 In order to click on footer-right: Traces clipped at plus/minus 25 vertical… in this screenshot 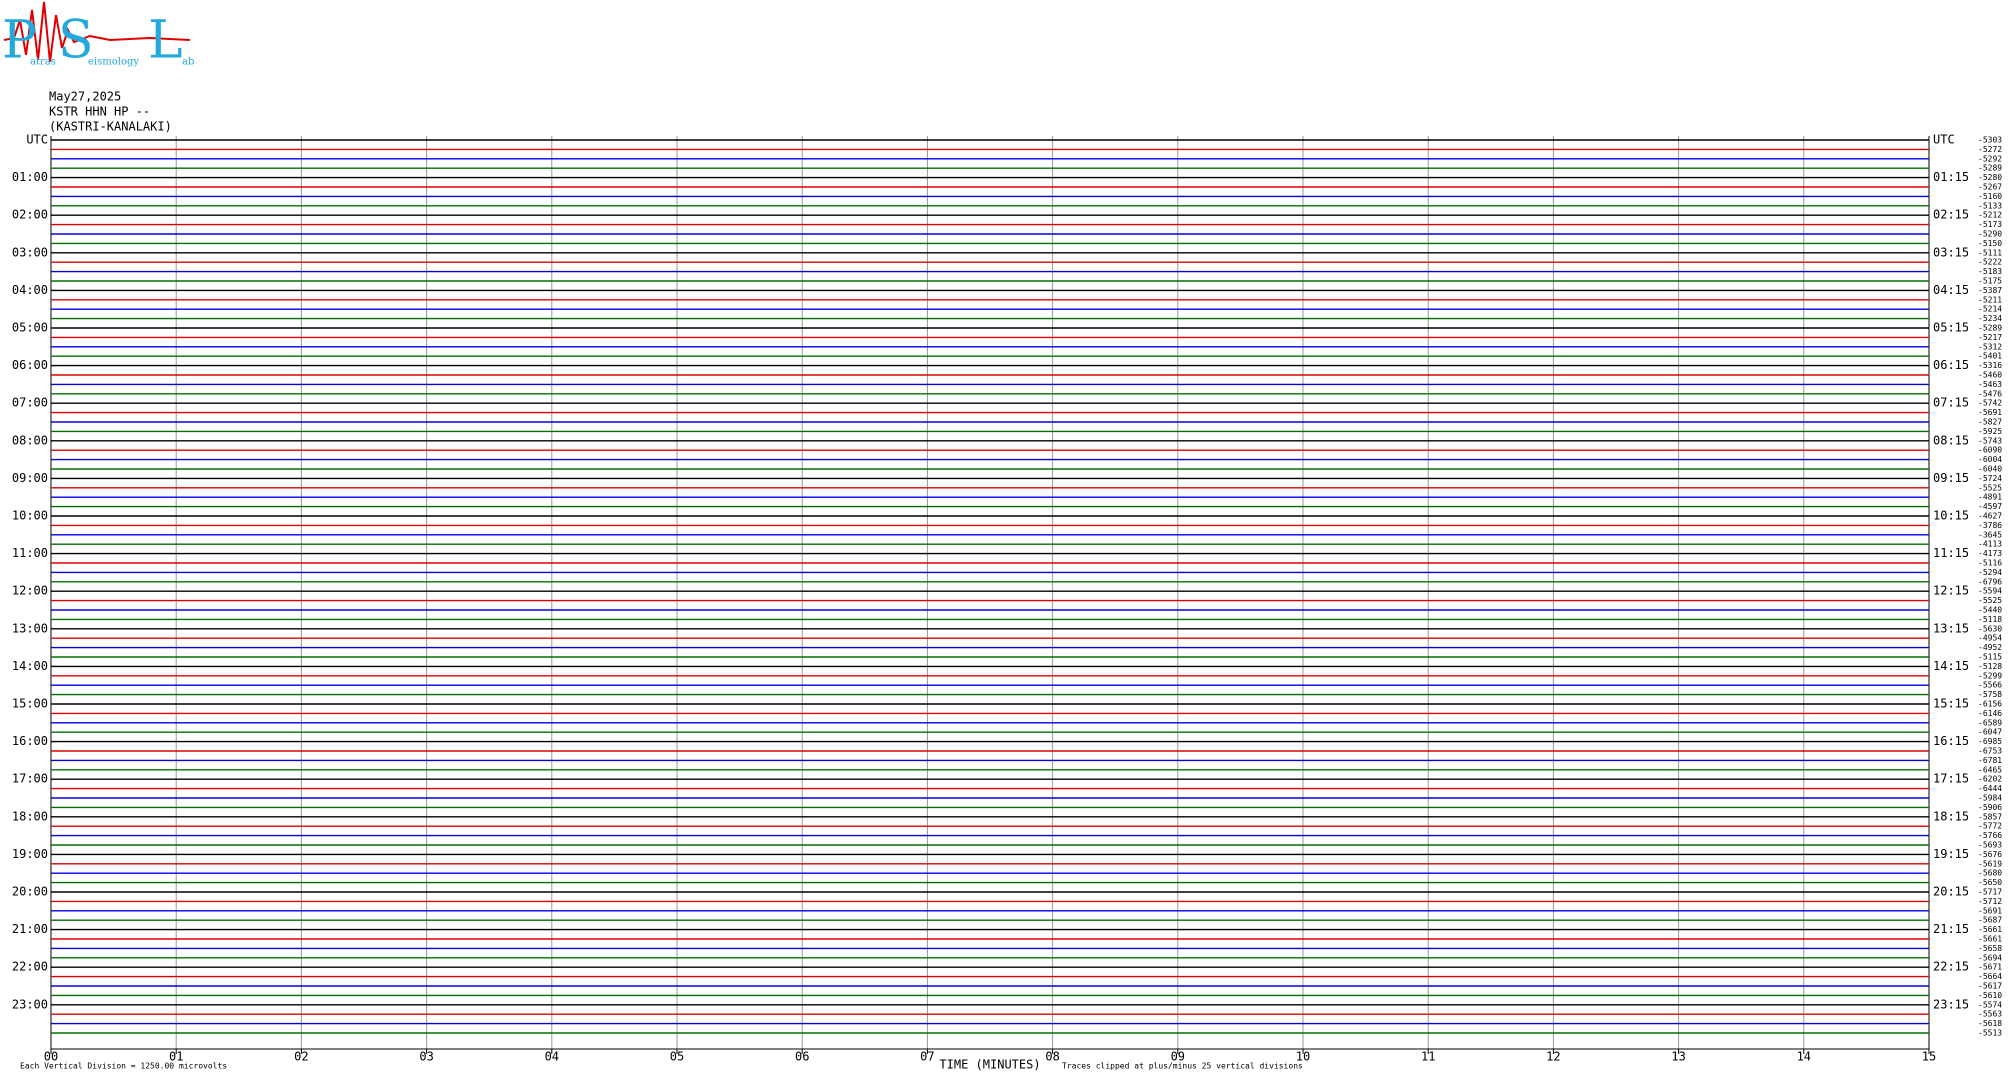, I will do `click(1182, 1066)`.